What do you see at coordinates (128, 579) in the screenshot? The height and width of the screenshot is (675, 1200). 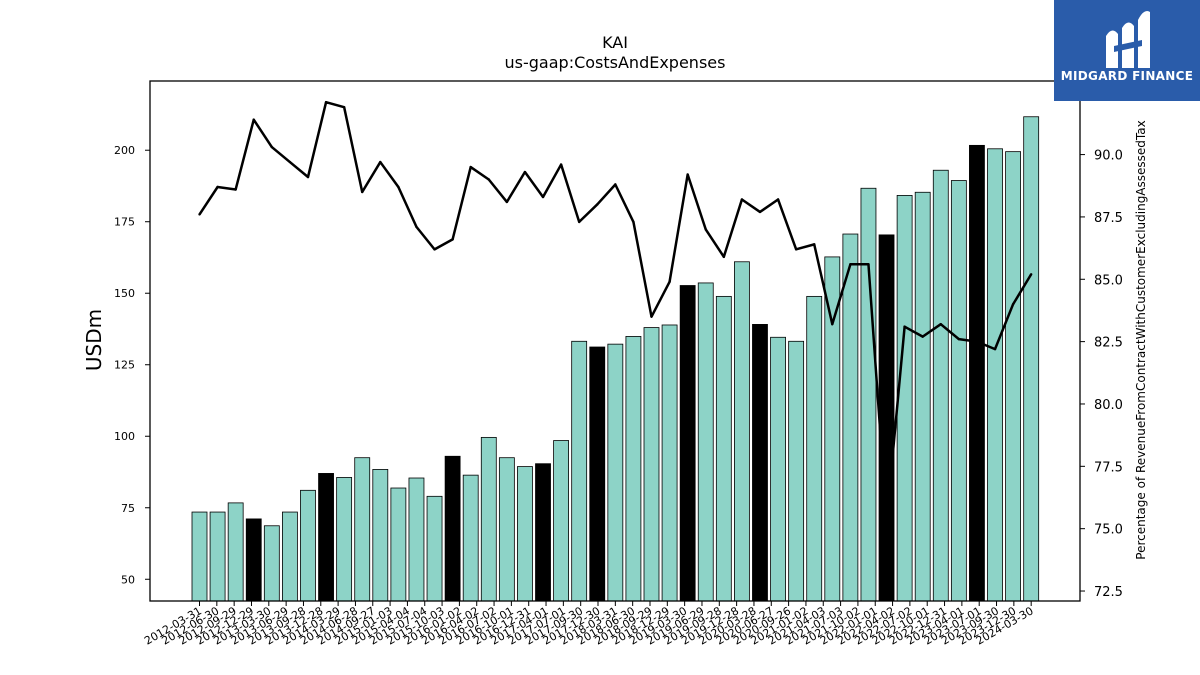 I see `y-tick-label: 50` at bounding box center [128, 579].